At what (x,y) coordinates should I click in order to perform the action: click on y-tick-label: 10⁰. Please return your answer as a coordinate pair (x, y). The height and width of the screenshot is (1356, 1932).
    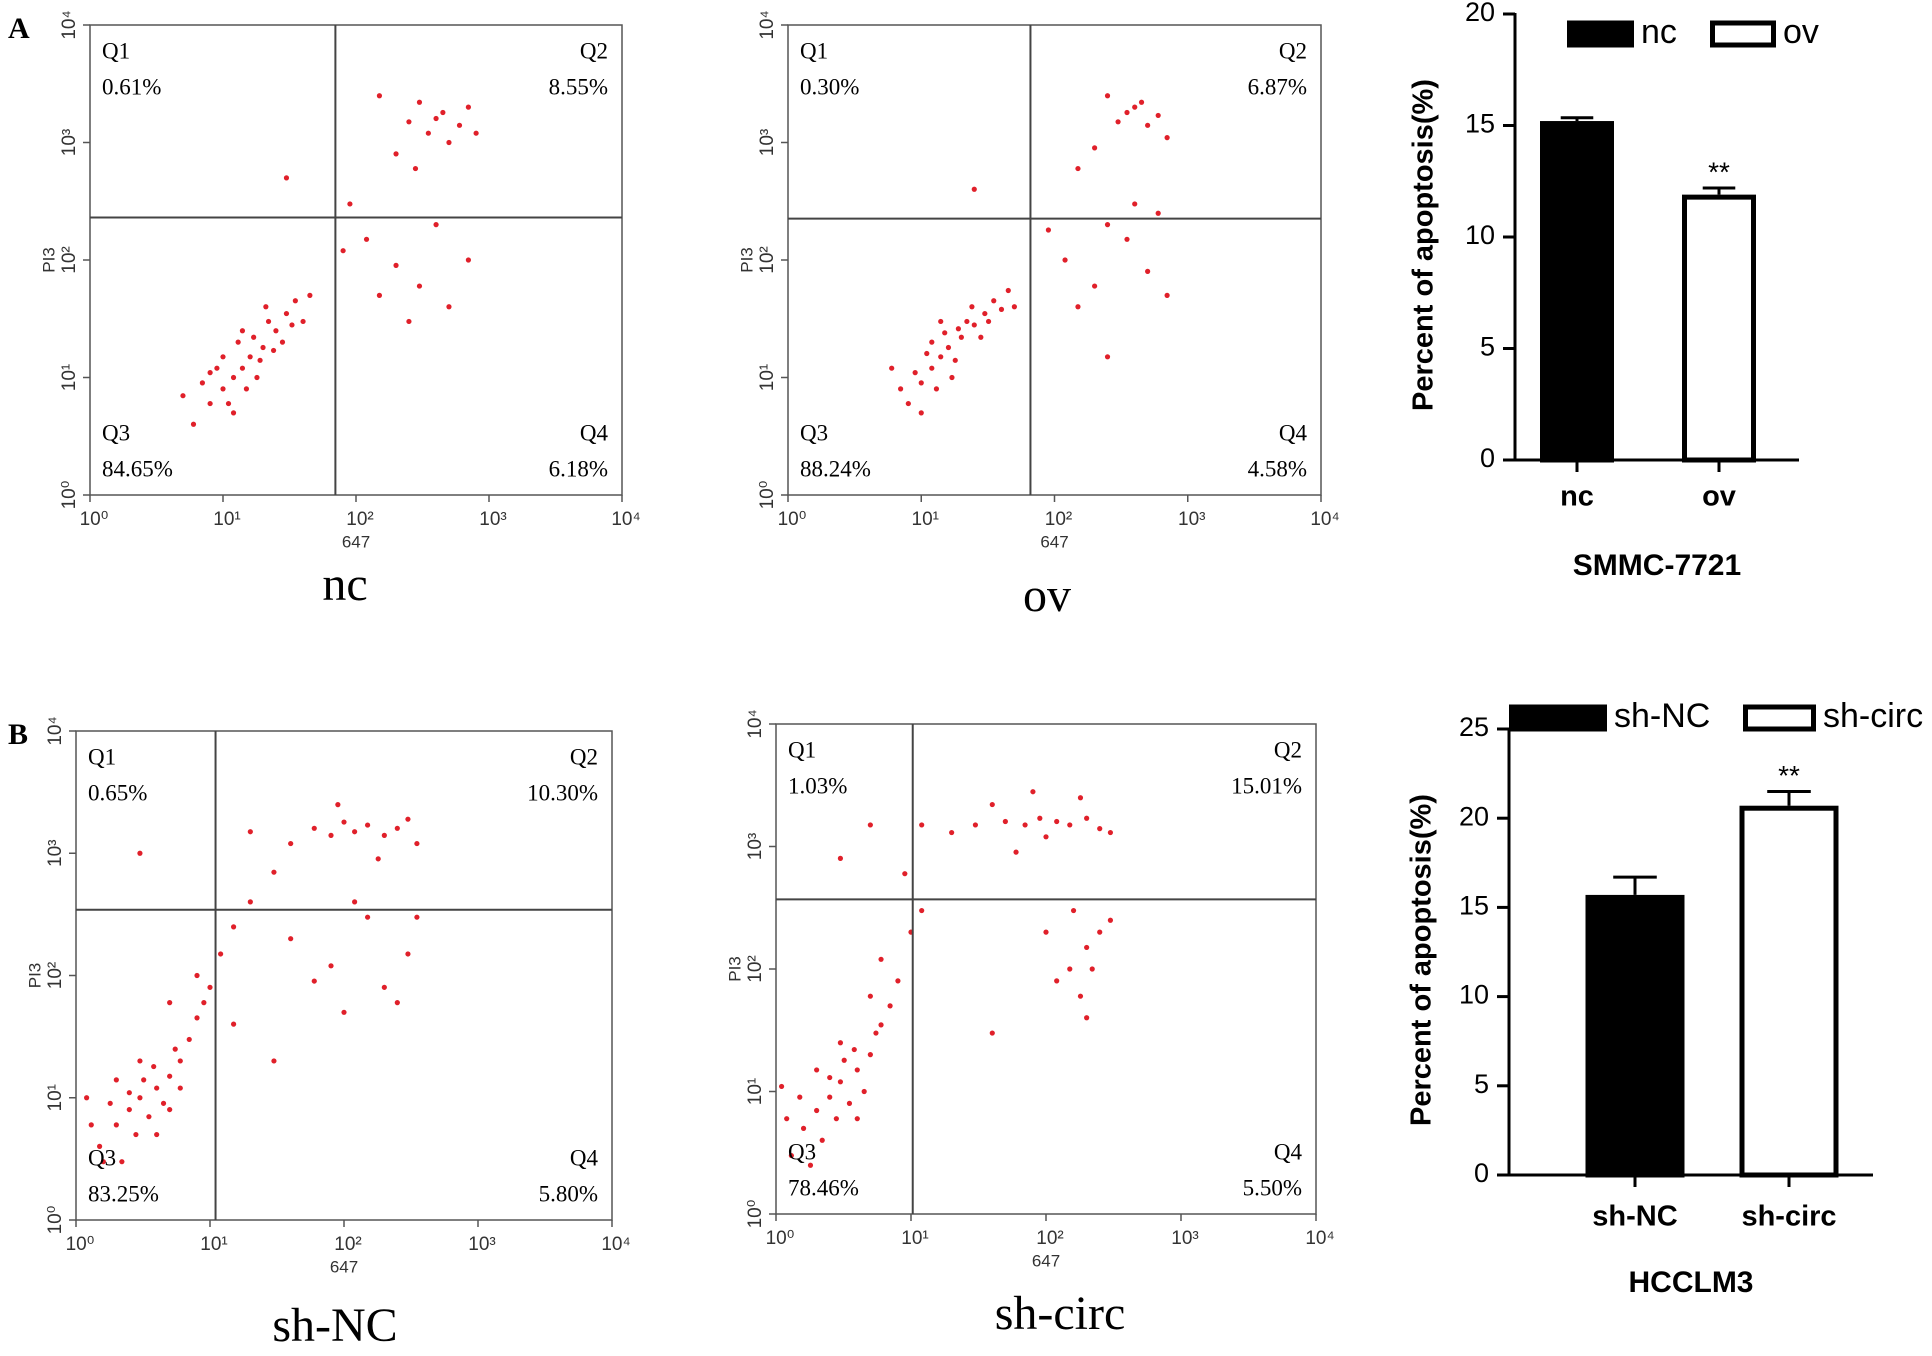
    Looking at the image, I should click on (767, 495).